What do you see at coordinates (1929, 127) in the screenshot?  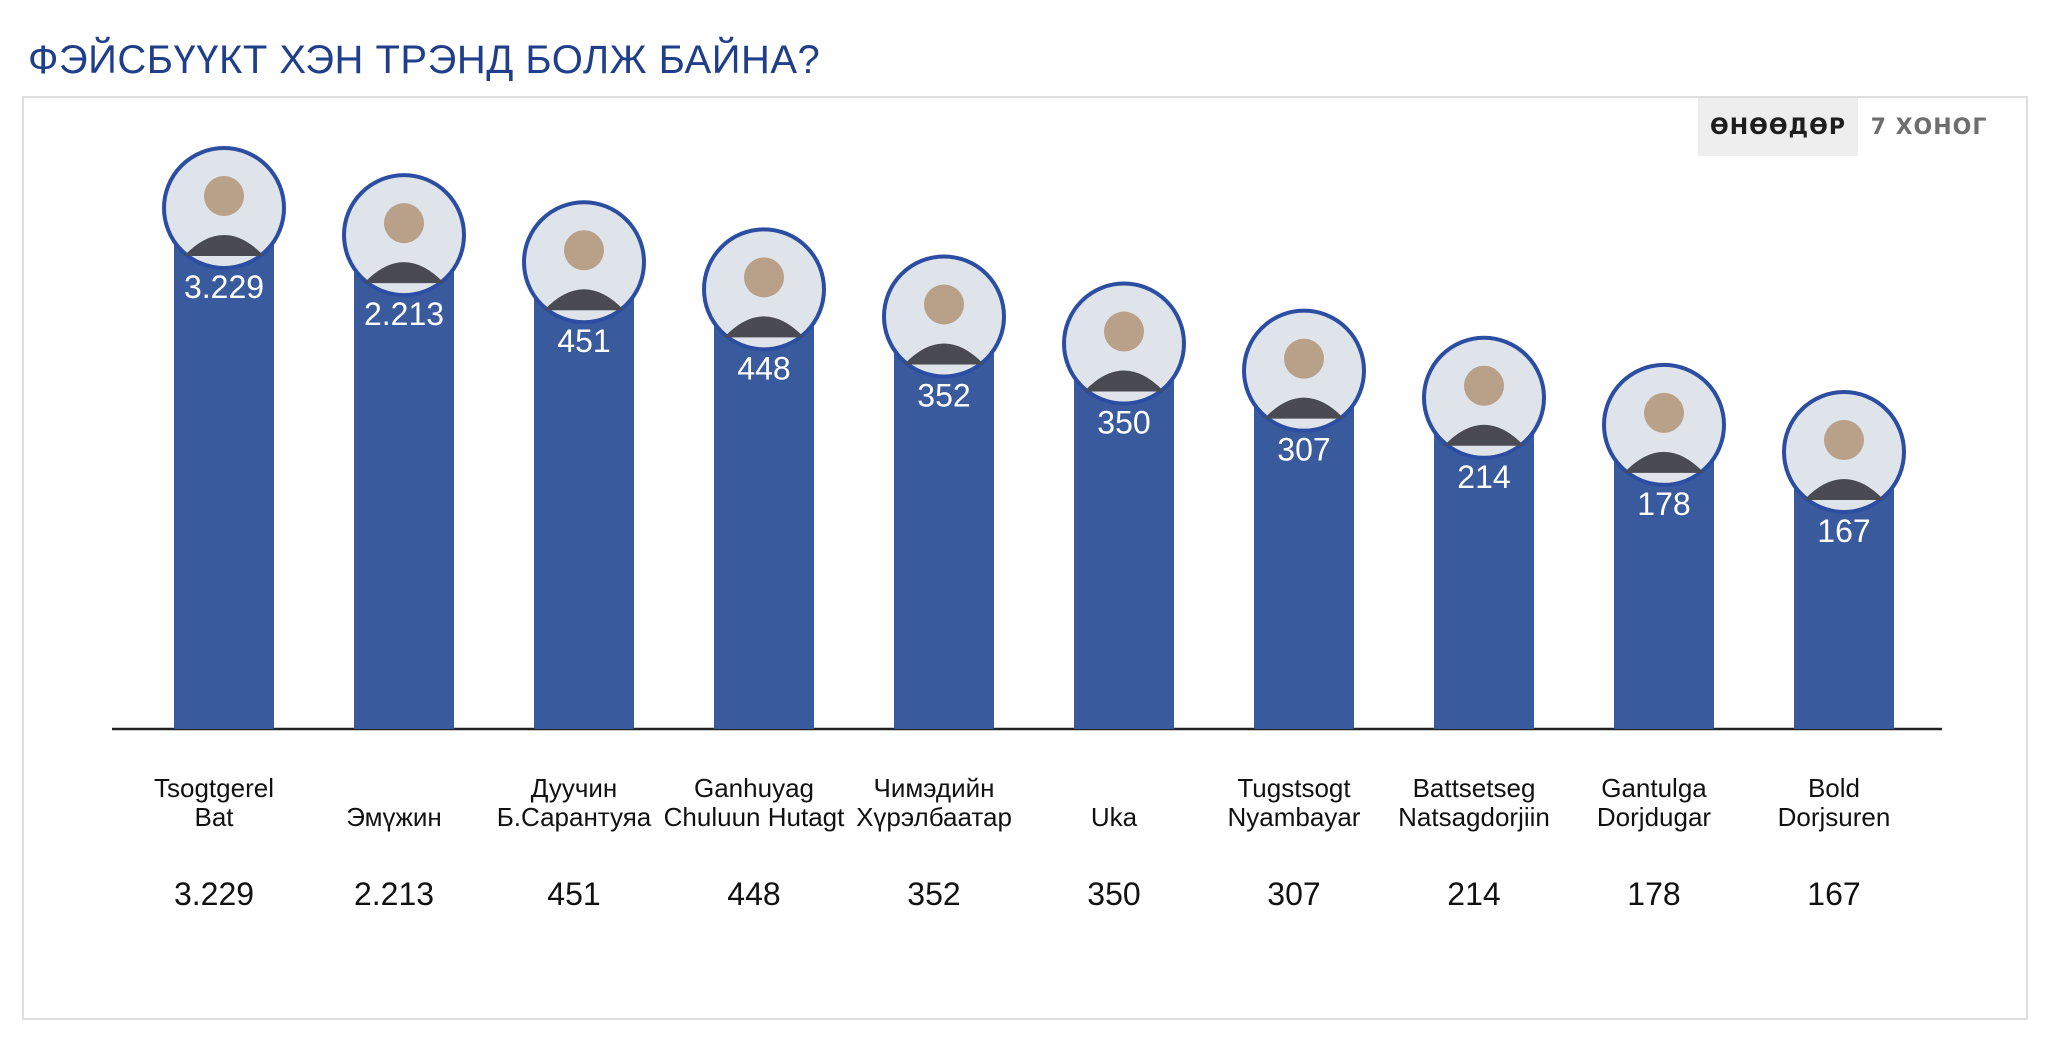 I see `tab-7-days: 7 ХОНОГ` at bounding box center [1929, 127].